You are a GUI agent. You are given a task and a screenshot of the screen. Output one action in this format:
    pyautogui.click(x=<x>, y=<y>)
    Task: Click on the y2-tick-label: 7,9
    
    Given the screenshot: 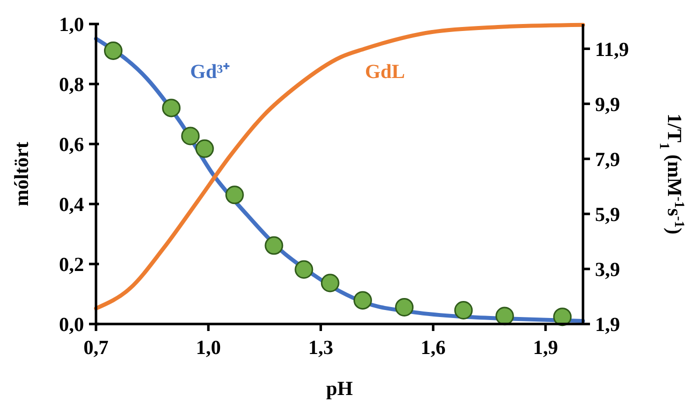 What is the action you would take?
    pyautogui.click(x=607, y=159)
    